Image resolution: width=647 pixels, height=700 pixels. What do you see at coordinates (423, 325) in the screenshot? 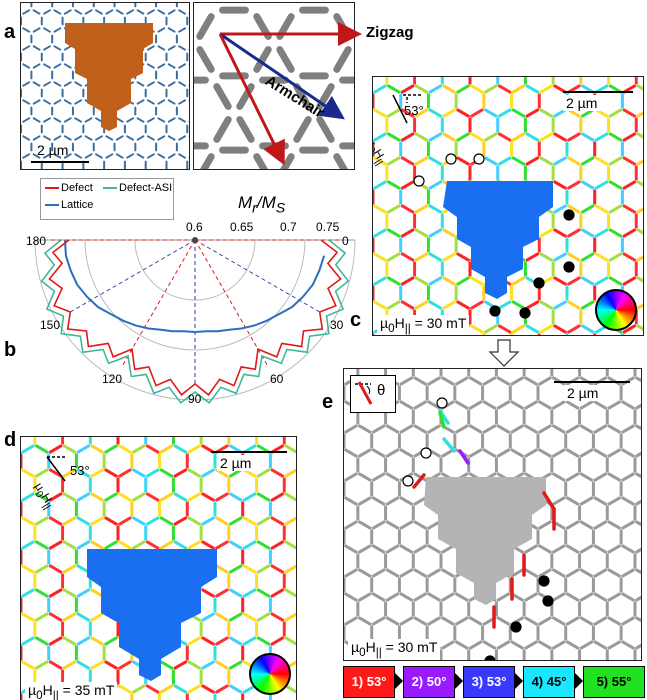
I see `field-value-c: µ0H|| = 30 mT` at bounding box center [423, 325].